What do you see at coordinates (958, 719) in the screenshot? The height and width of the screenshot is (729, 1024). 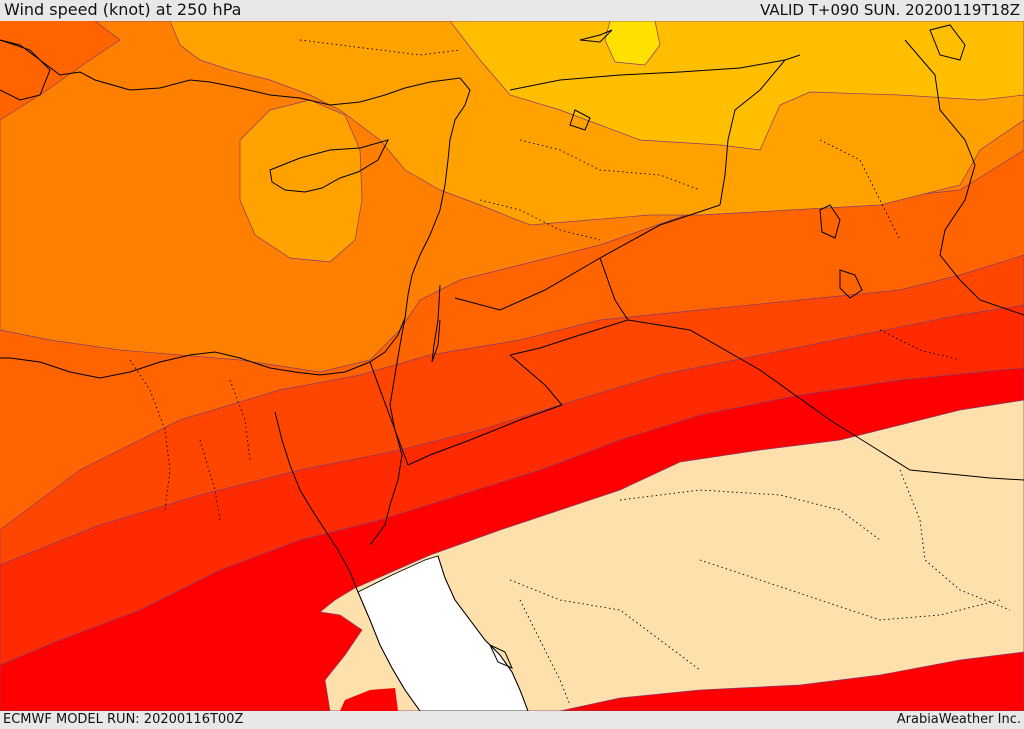 I see `credit-label: ArabiaWeather Inc.` at bounding box center [958, 719].